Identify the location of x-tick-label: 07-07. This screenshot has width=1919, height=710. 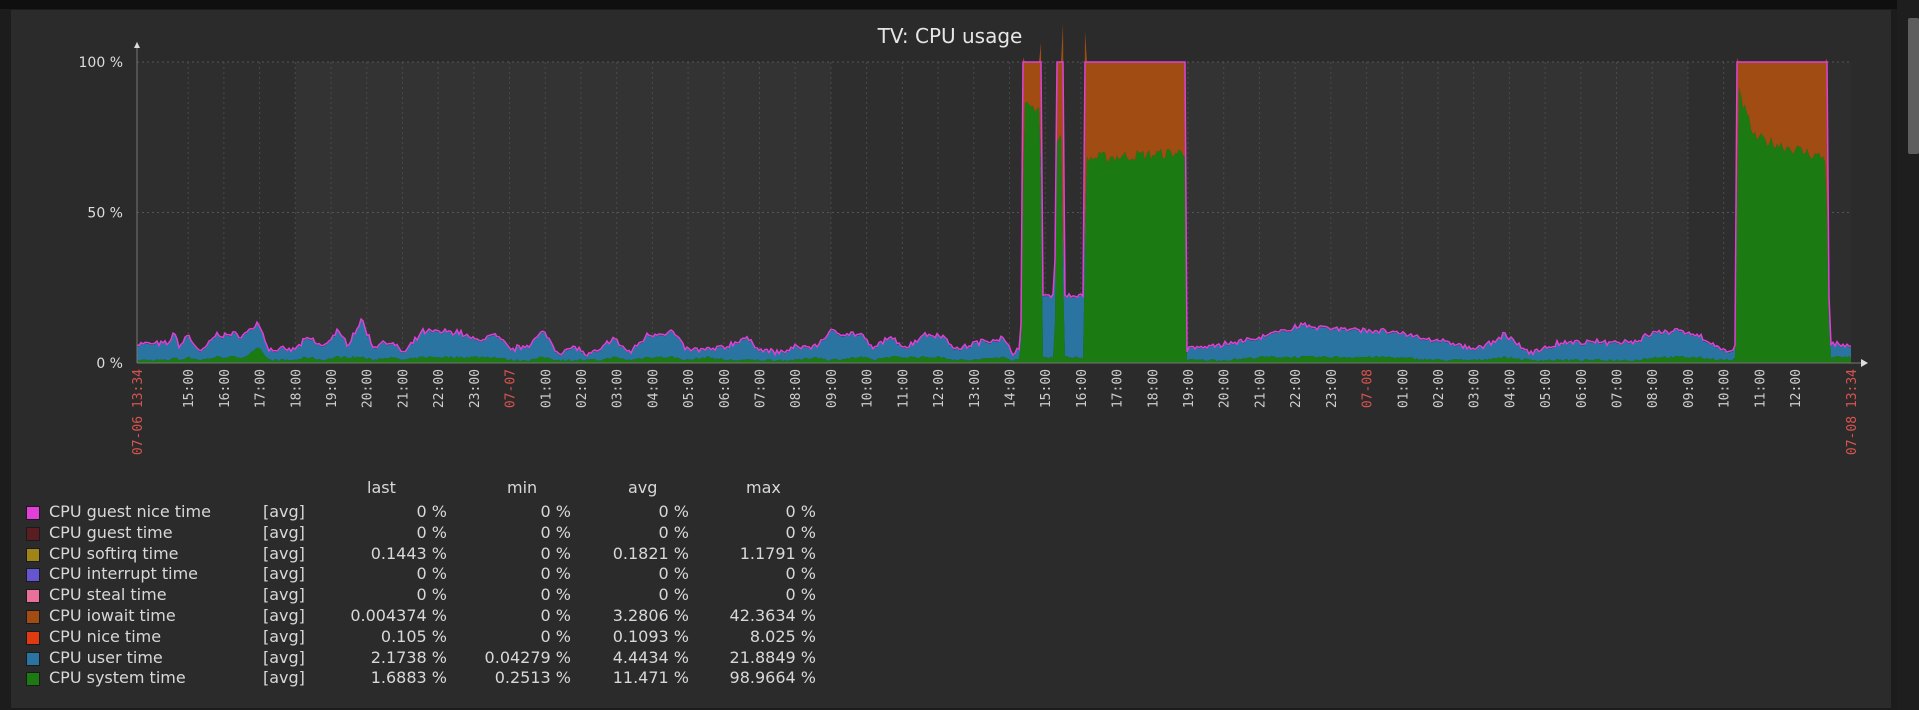
(511, 388).